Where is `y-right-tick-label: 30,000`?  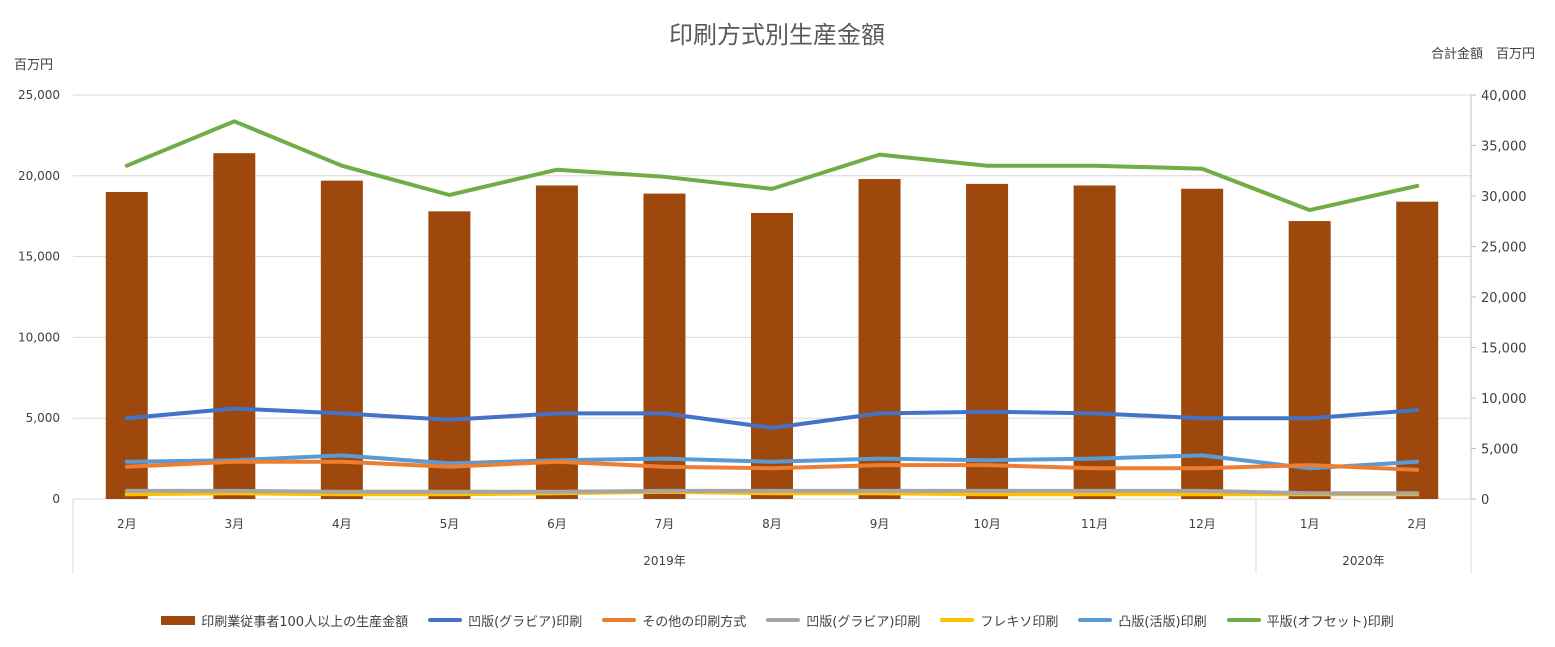 y-right-tick-label: 30,000 is located at coordinates (1504, 197).